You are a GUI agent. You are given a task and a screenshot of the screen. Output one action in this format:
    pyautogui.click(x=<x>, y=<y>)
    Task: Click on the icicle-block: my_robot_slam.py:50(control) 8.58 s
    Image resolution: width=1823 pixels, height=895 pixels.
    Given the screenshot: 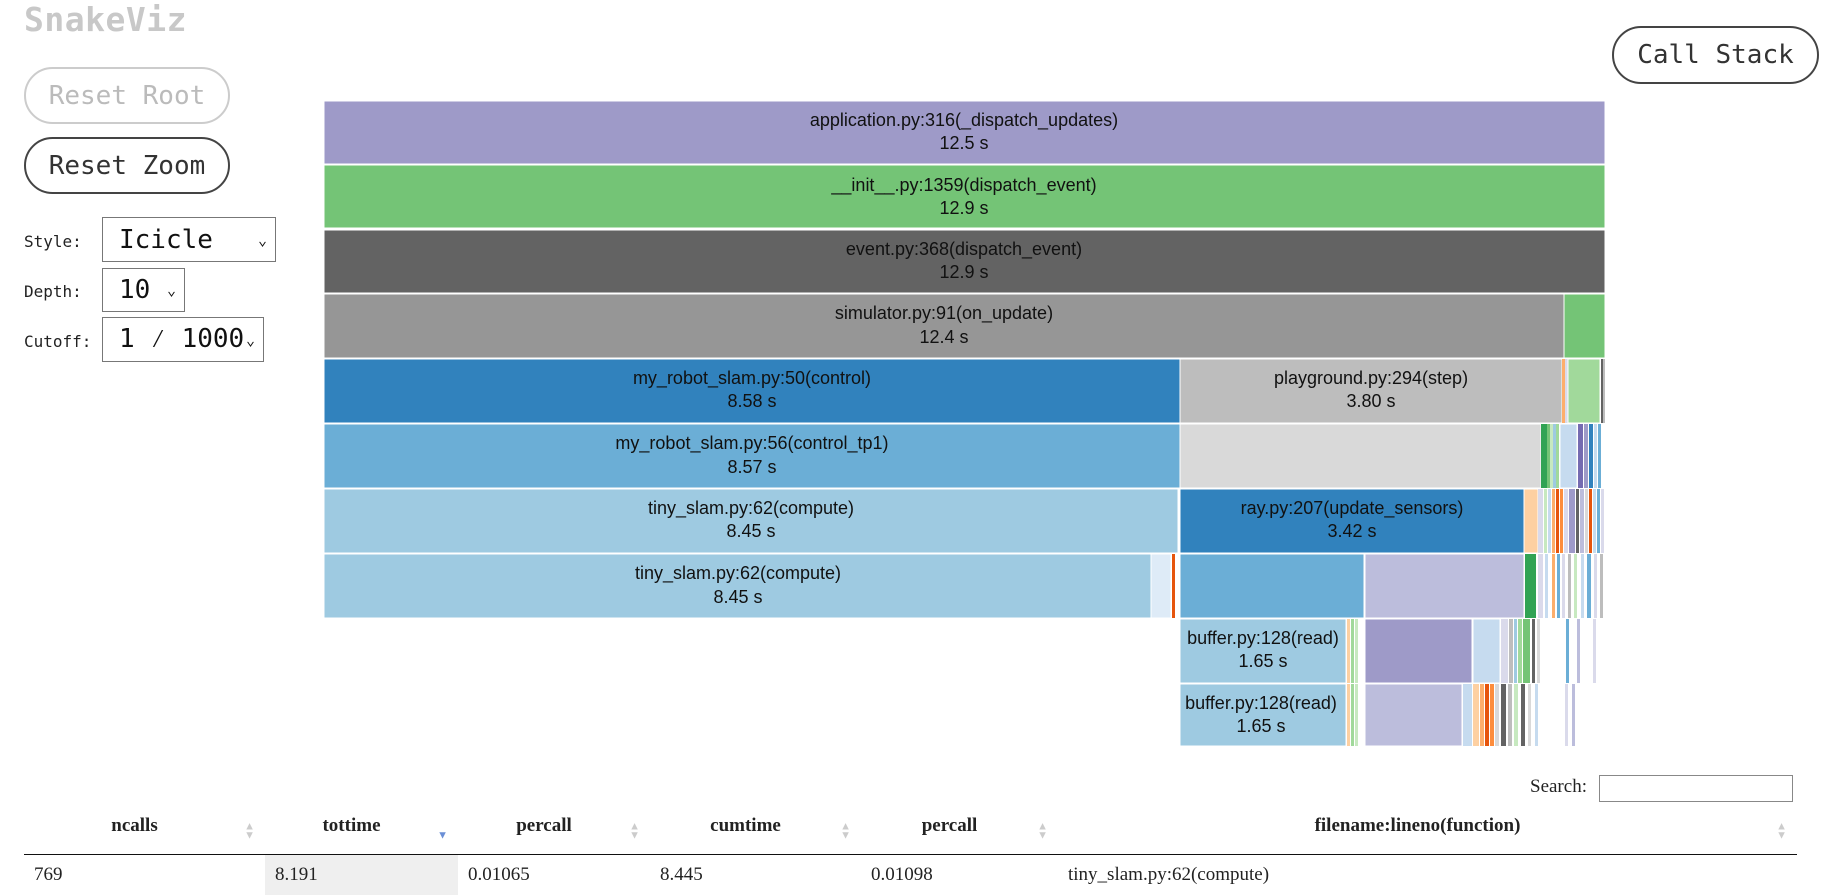 What is the action you would take?
    pyautogui.click(x=752, y=391)
    